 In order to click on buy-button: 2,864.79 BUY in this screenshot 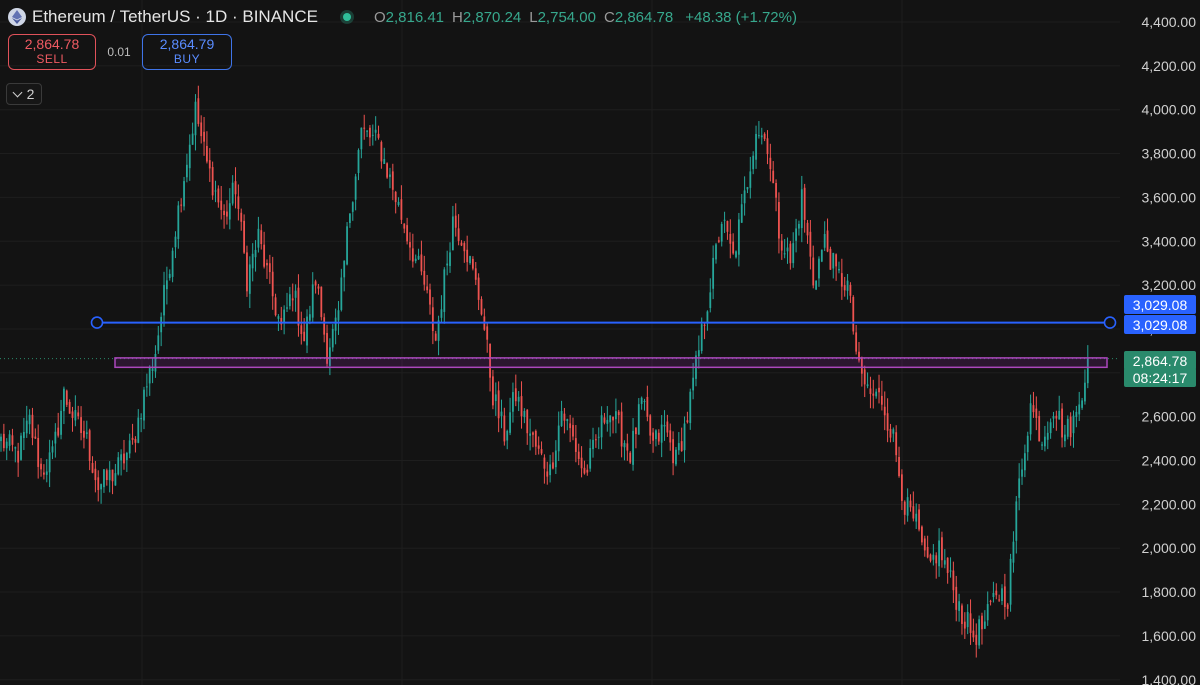, I will do `click(187, 52)`.